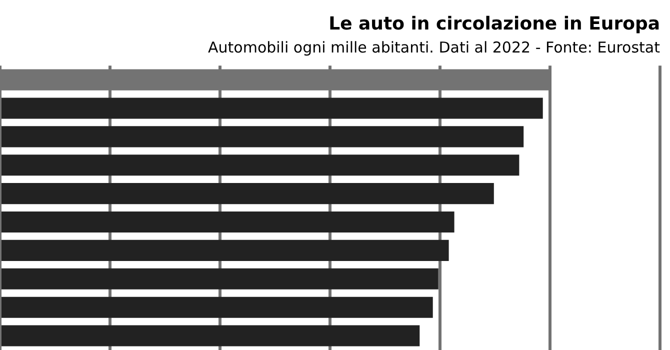 The width and height of the screenshot is (670, 350). I want to click on chart-subtitle: Automobili ogni mille abitanti. Dati al 2022 - Fonte: Eurostat, so click(434, 47).